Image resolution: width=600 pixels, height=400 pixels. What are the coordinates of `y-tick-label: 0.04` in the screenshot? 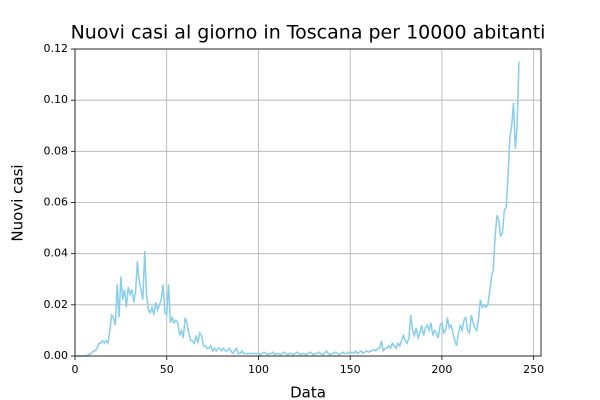 It's located at (56, 253).